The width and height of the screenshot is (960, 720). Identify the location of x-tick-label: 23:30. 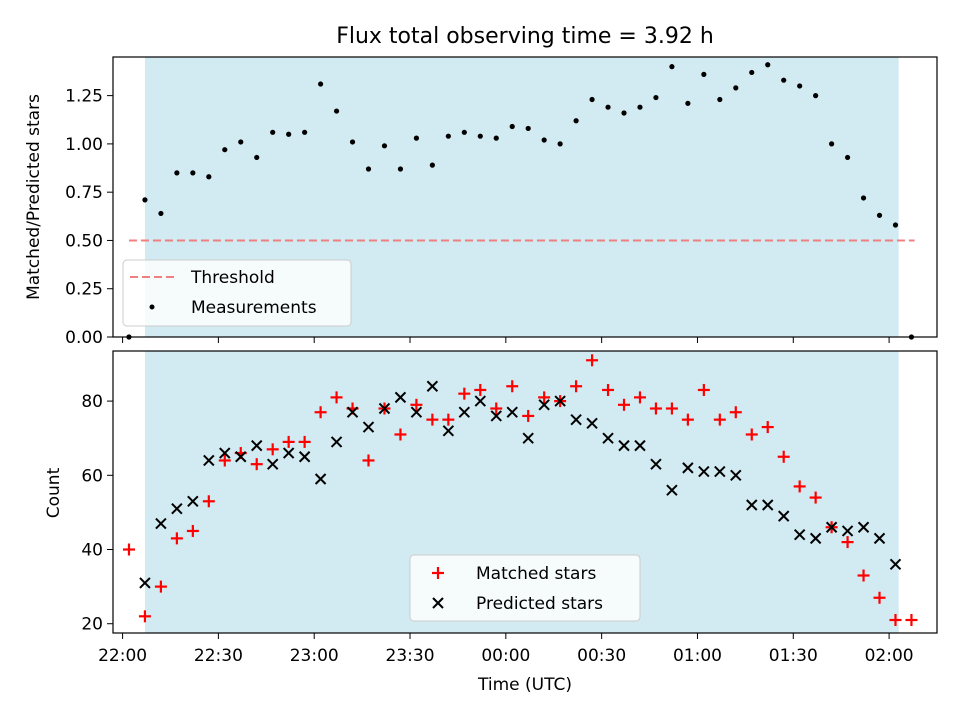
(410, 656).